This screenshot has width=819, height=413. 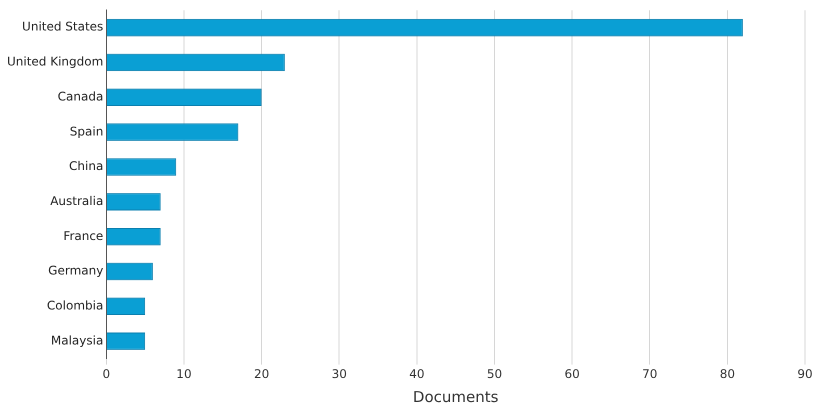 I want to click on y-tick-label: United States, so click(x=63, y=27).